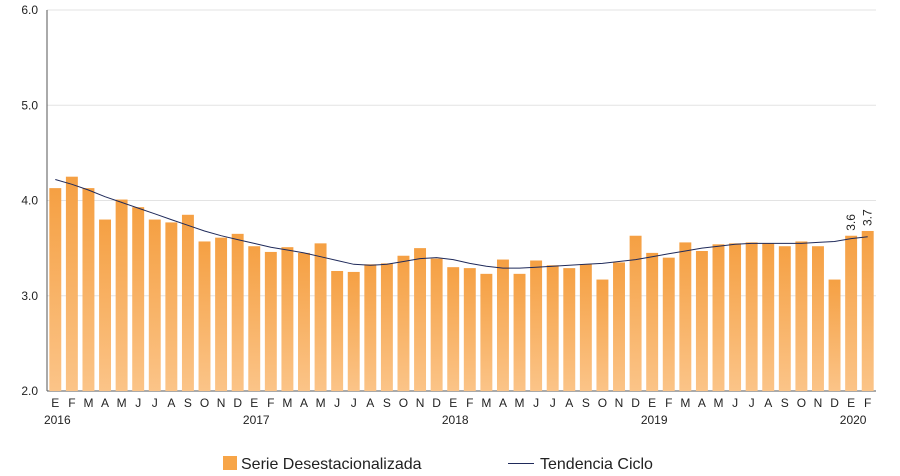  I want to click on data-label: 3.7, so click(868, 217).